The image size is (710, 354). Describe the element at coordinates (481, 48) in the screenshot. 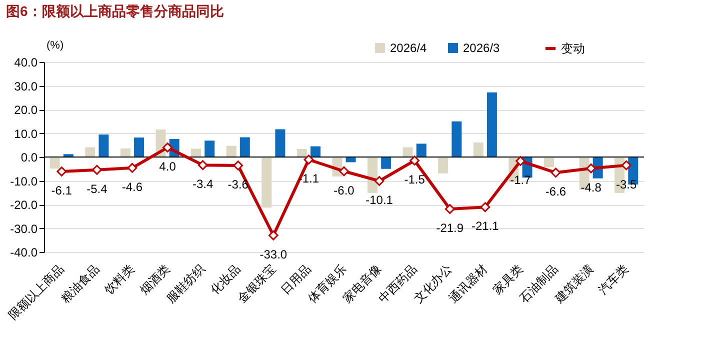

I see `legend-label: 2026/3` at that location.